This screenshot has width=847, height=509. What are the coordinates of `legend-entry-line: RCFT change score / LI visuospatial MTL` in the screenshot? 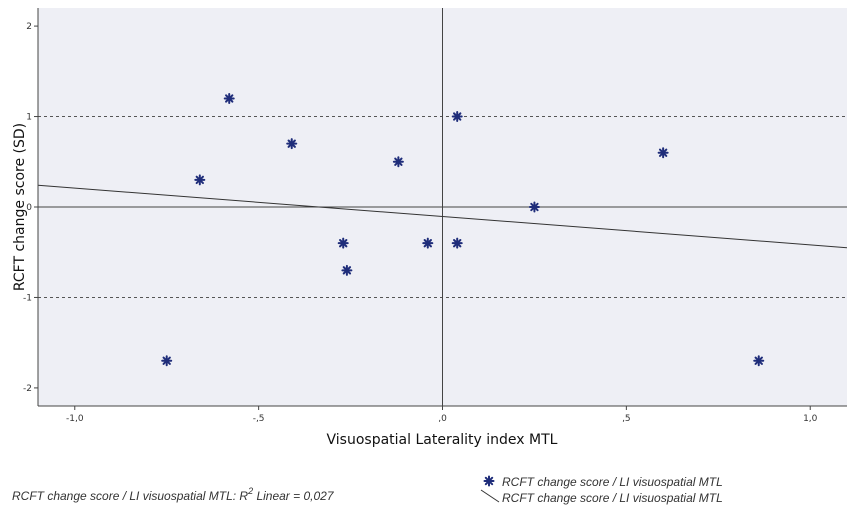 It's located at (612, 498).